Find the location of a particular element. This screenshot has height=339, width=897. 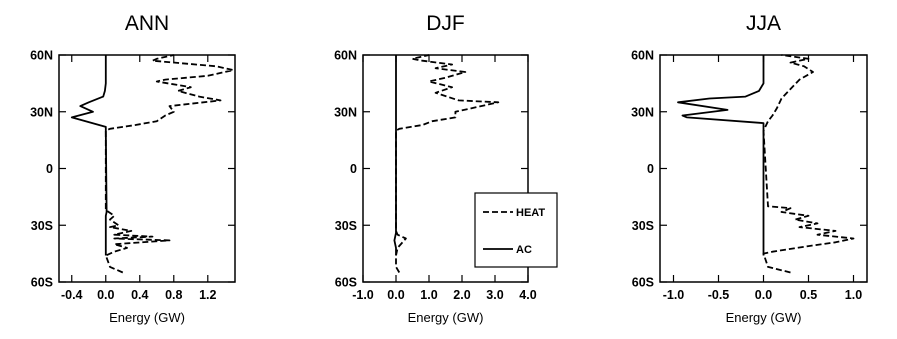

x-tick-label: -0.5 is located at coordinates (719, 295).